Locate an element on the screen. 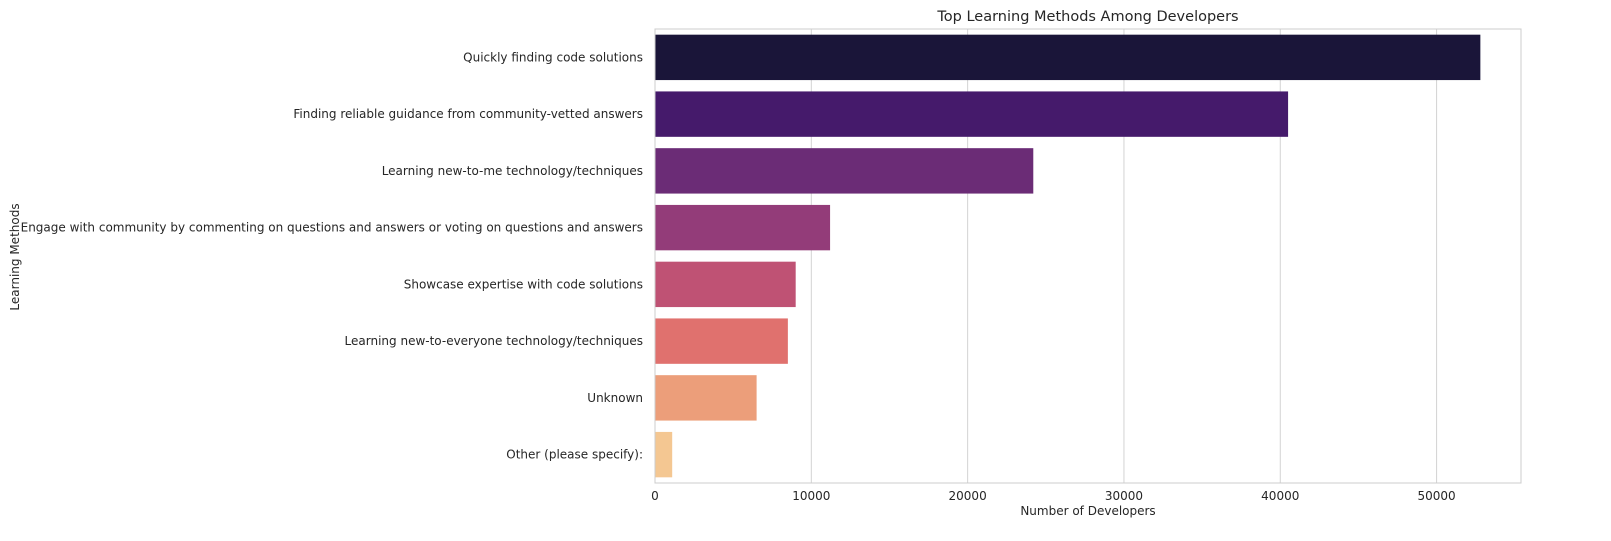 This screenshot has height=541, width=1611. chart-title: Top Learning Methods Among Developers is located at coordinates (1087, 17).